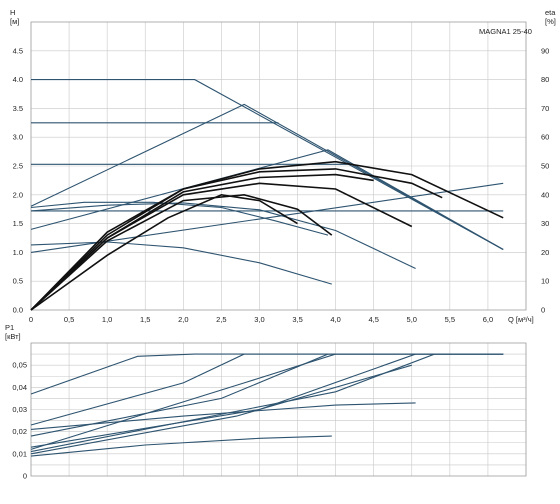 The image size is (560, 504). What do you see at coordinates (505, 31) in the screenshot?
I see `chart-title: MAGNA1 25-40` at bounding box center [505, 31].